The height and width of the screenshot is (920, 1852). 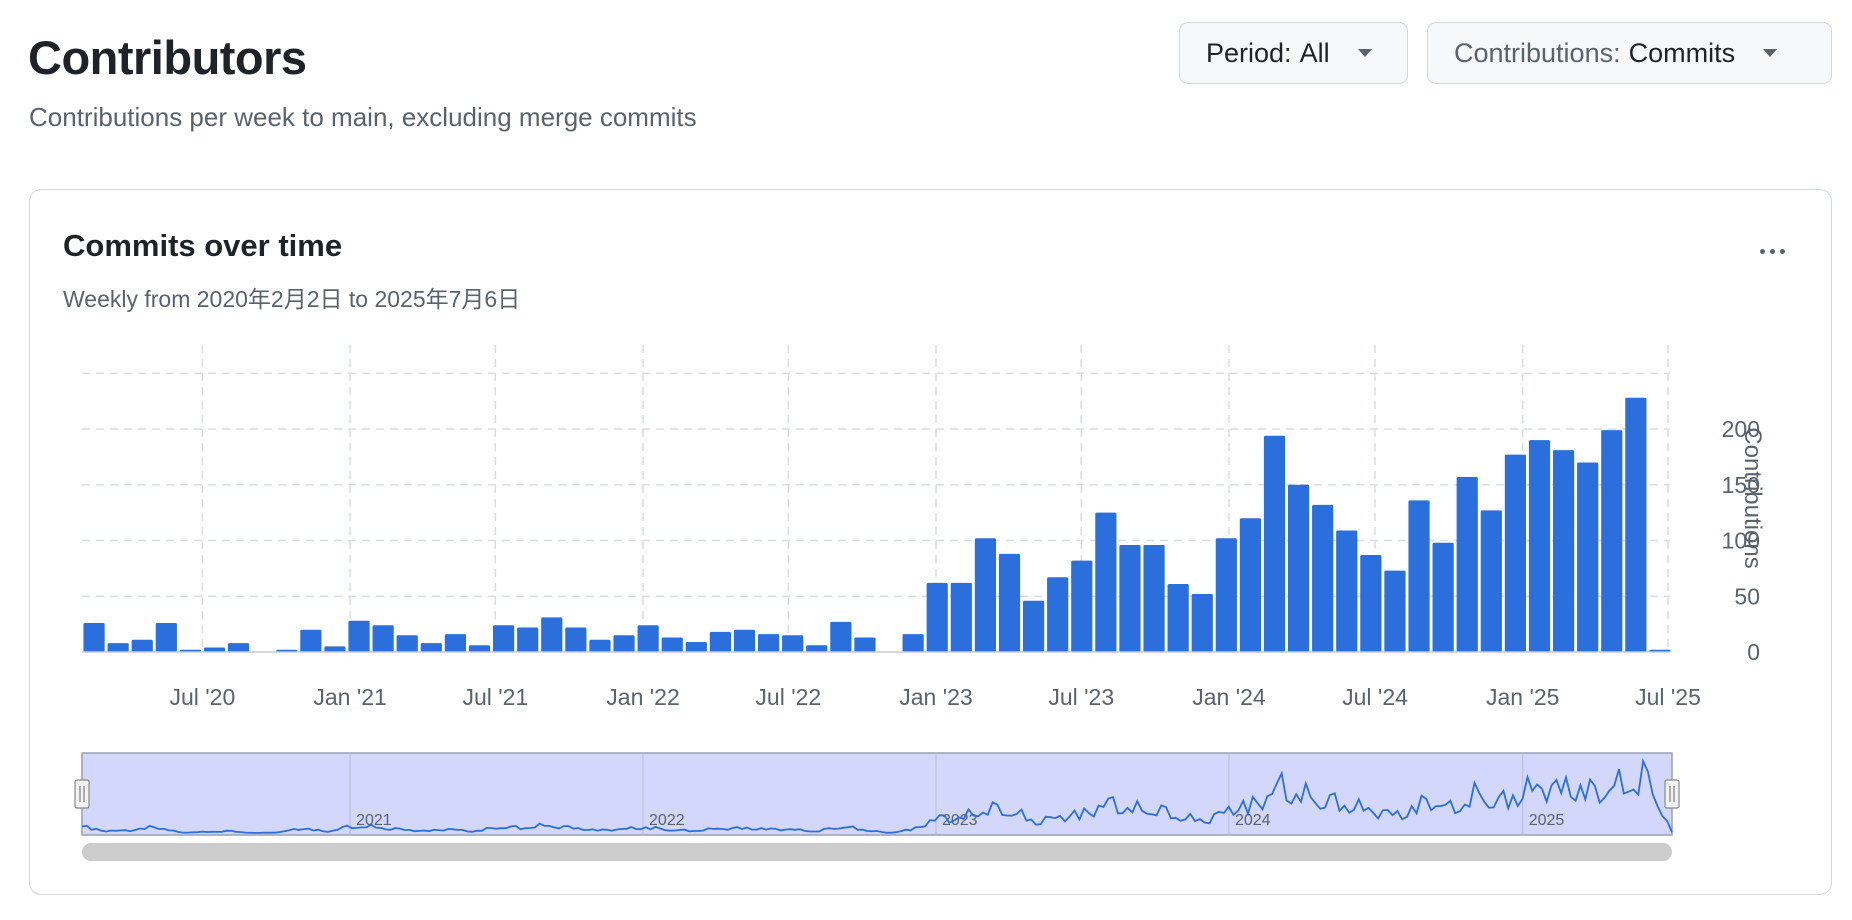 What do you see at coordinates (1375, 697) in the screenshot?
I see `x-tick-label: Jul '24` at bounding box center [1375, 697].